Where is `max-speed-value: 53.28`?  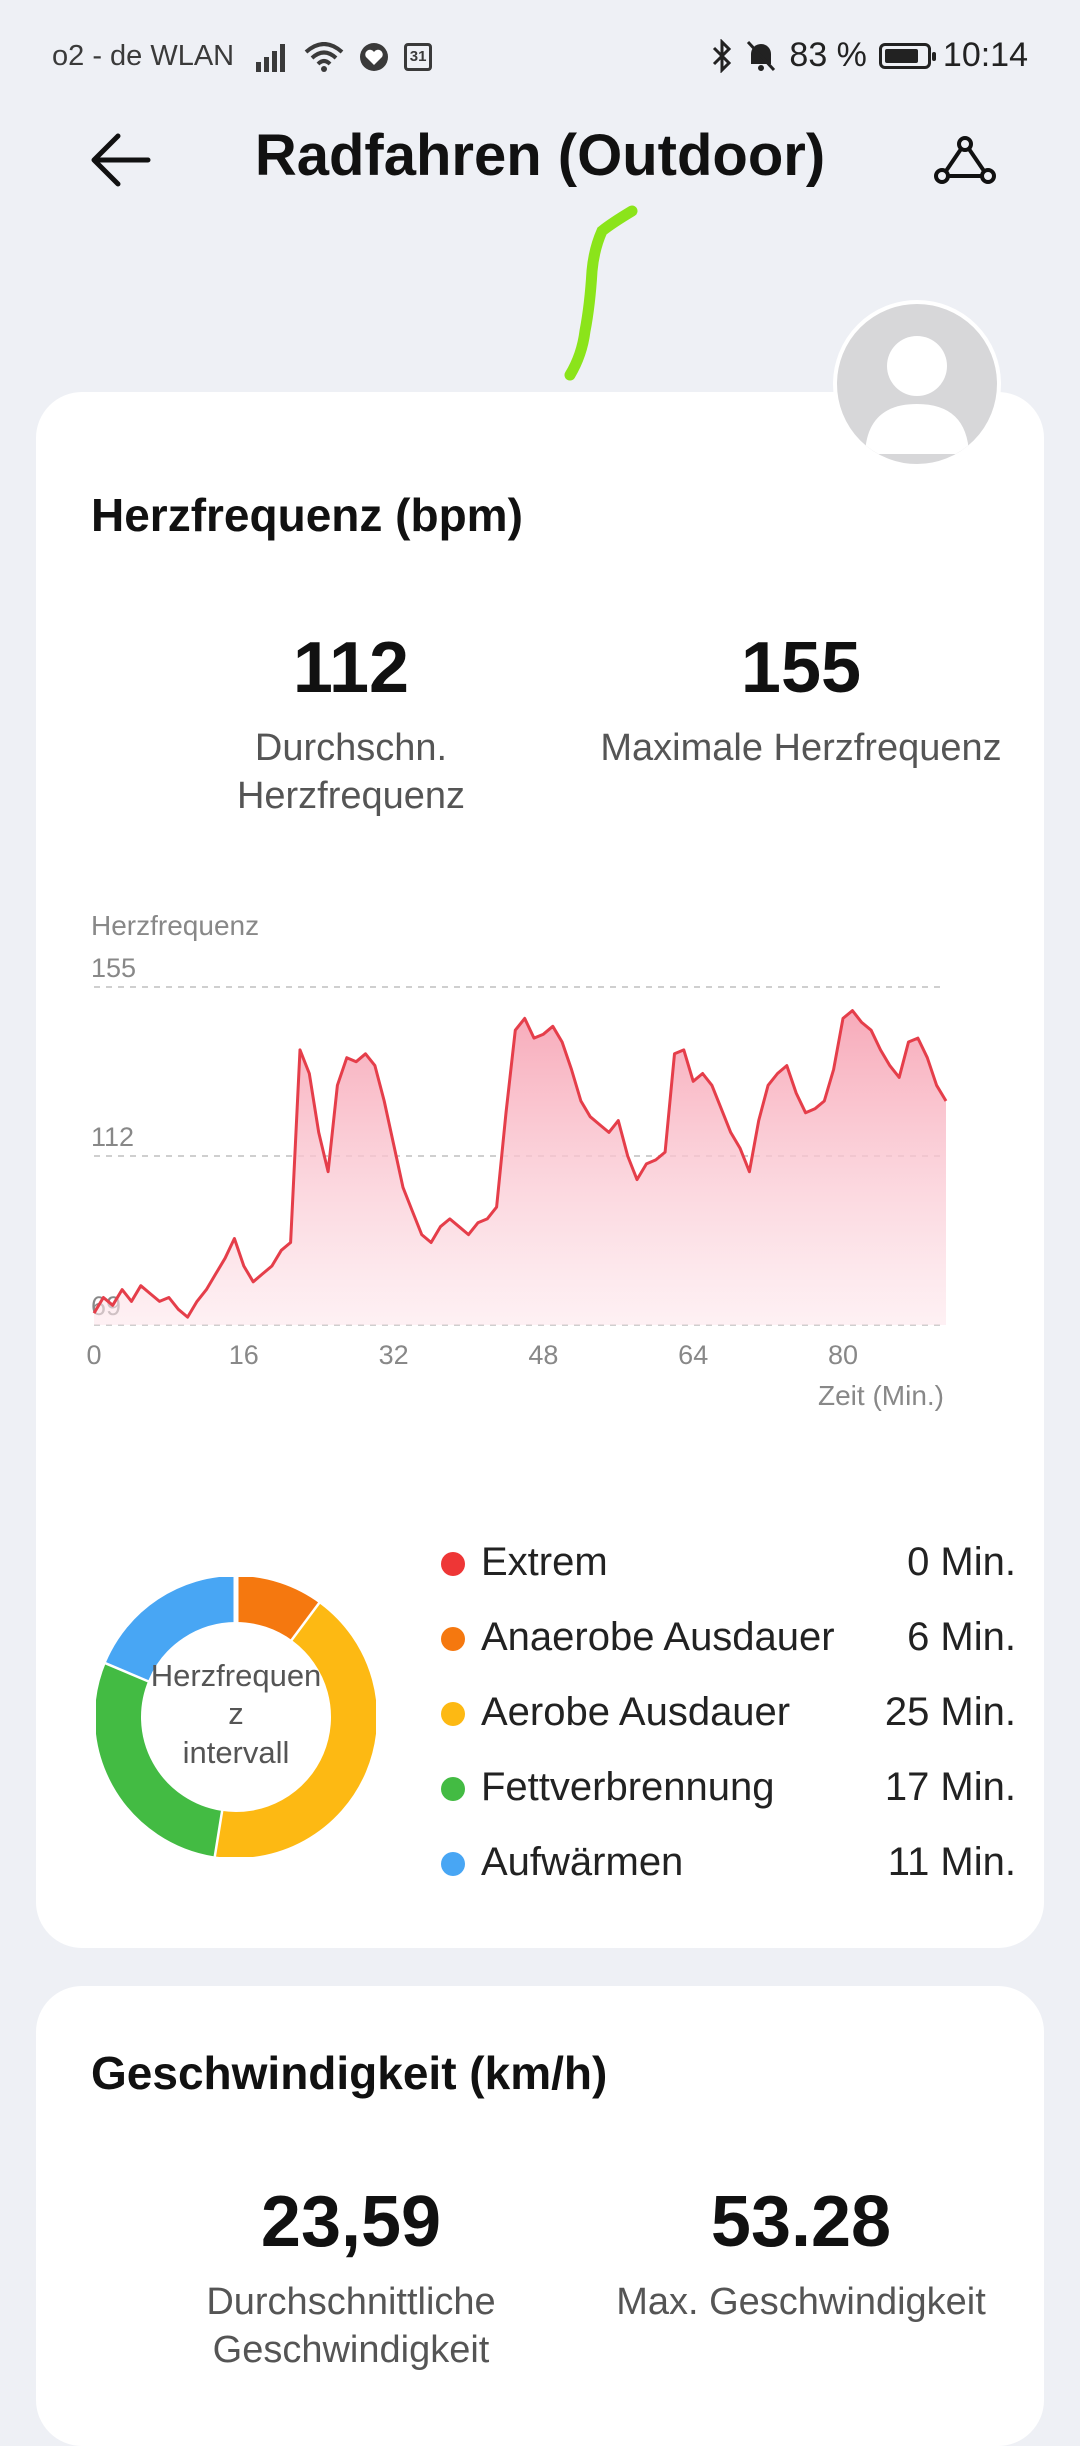 max-speed-value: 53.28 is located at coordinates (801, 2222).